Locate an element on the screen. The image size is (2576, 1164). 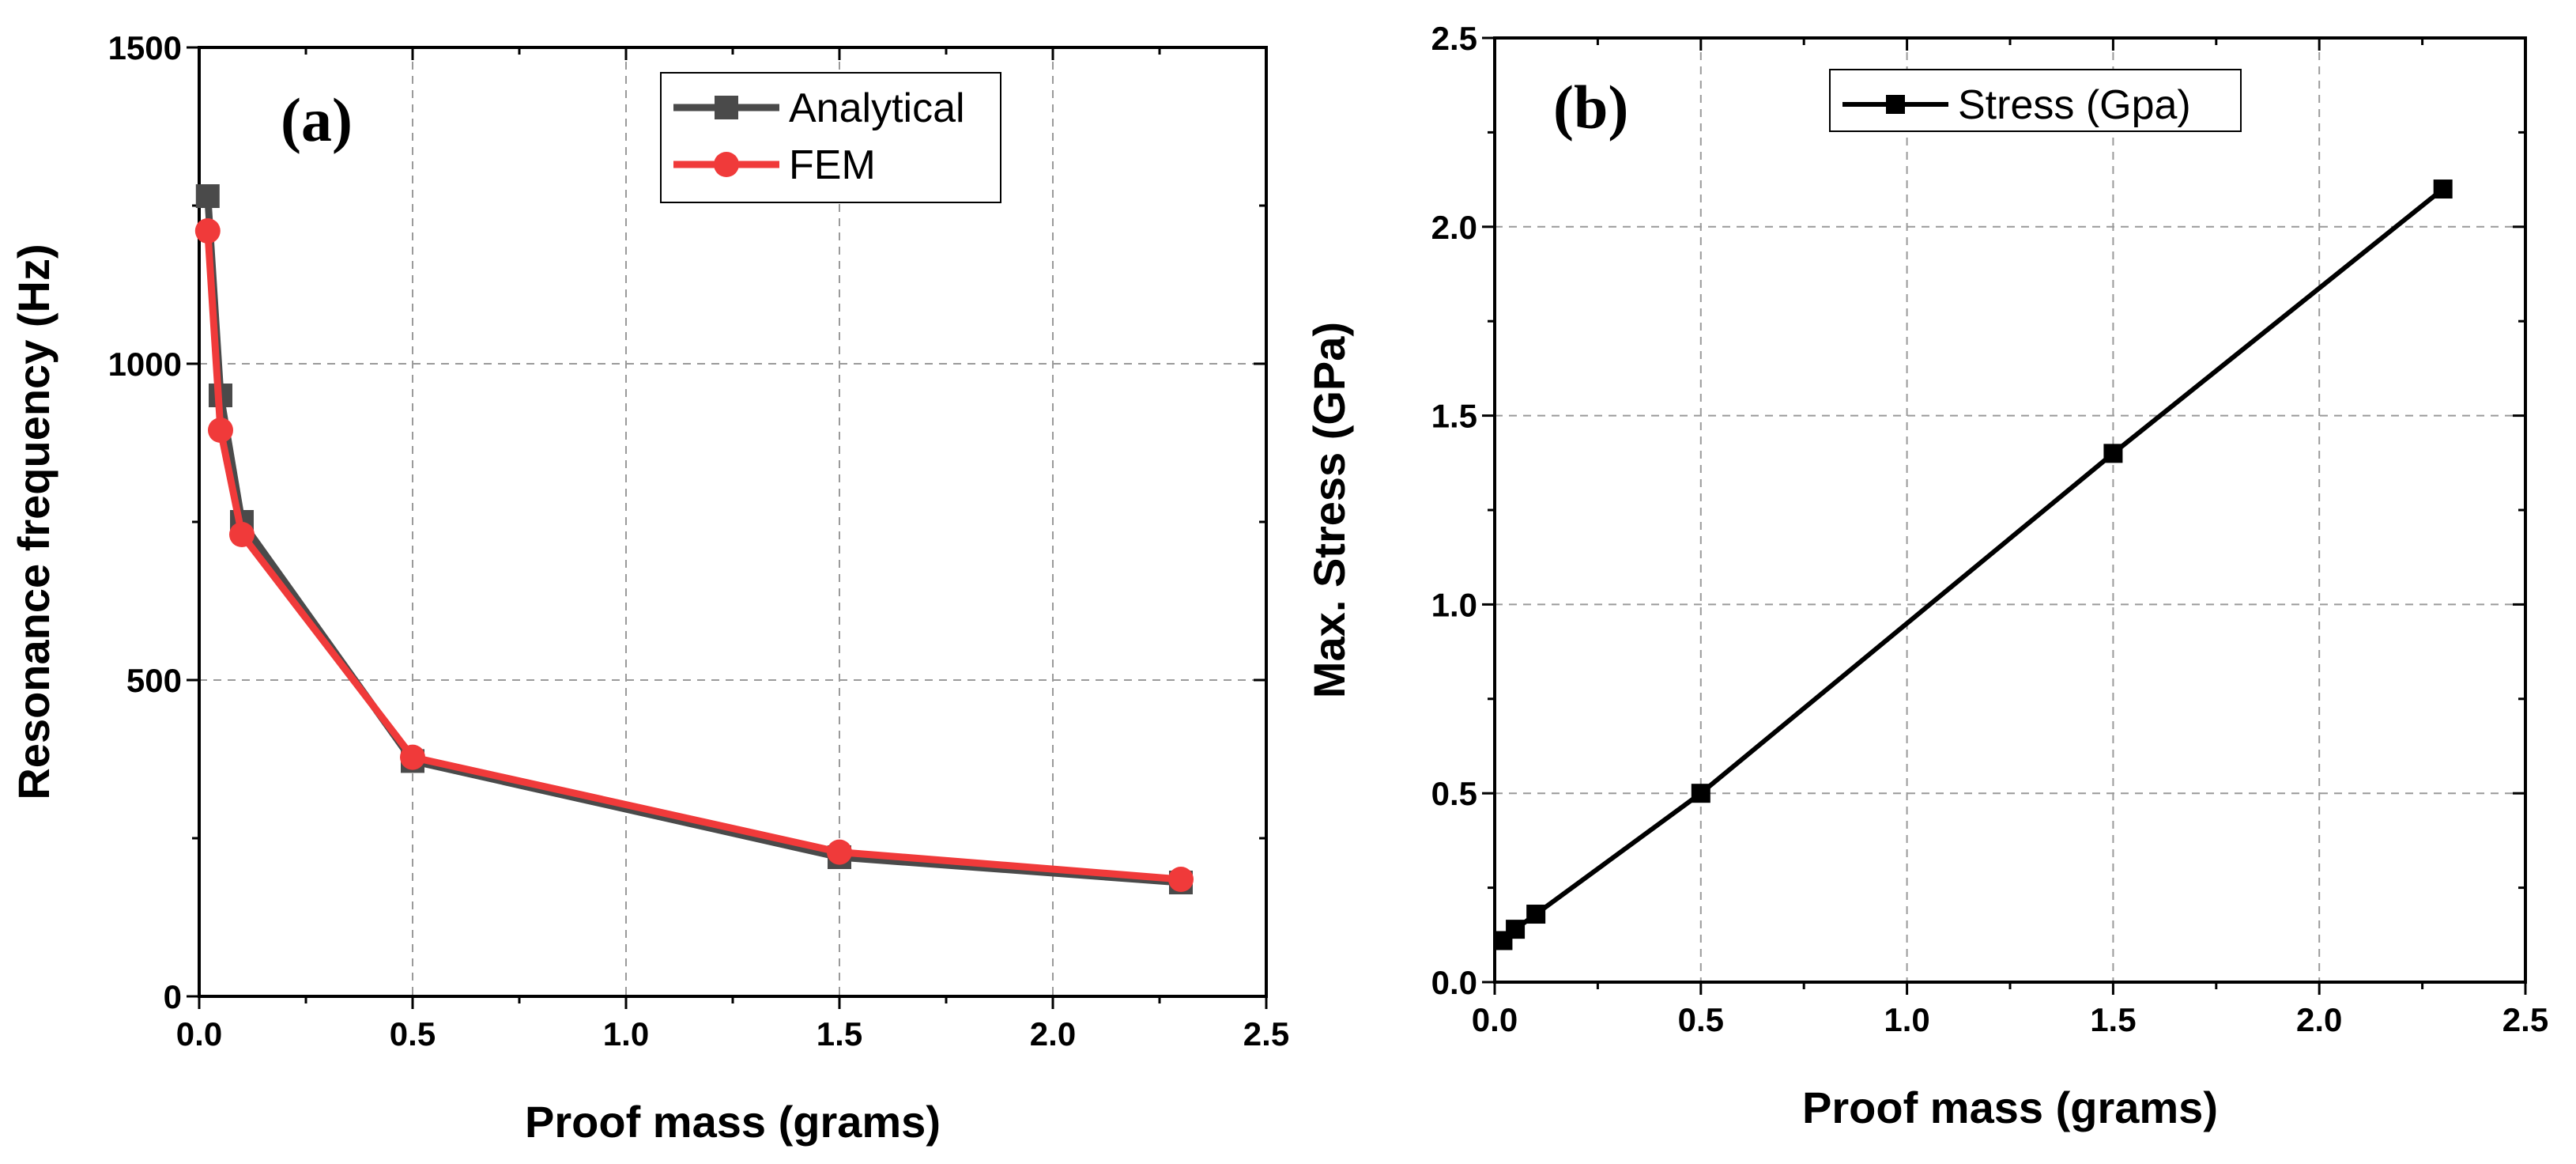
y-tick-label: 1500 is located at coordinates (145, 47).